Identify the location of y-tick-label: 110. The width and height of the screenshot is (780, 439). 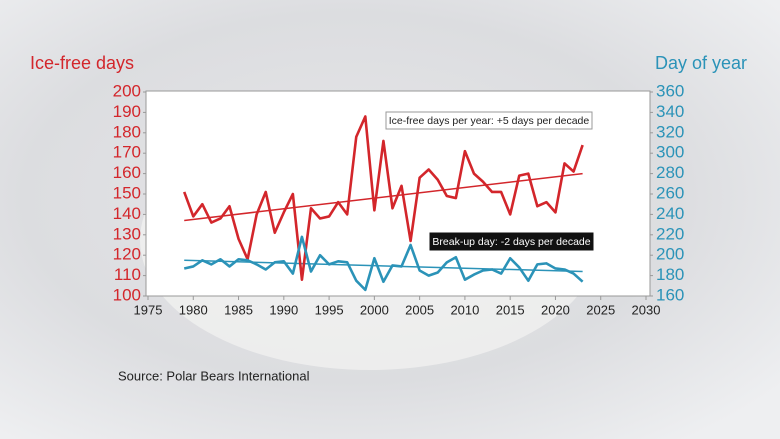
(127, 274).